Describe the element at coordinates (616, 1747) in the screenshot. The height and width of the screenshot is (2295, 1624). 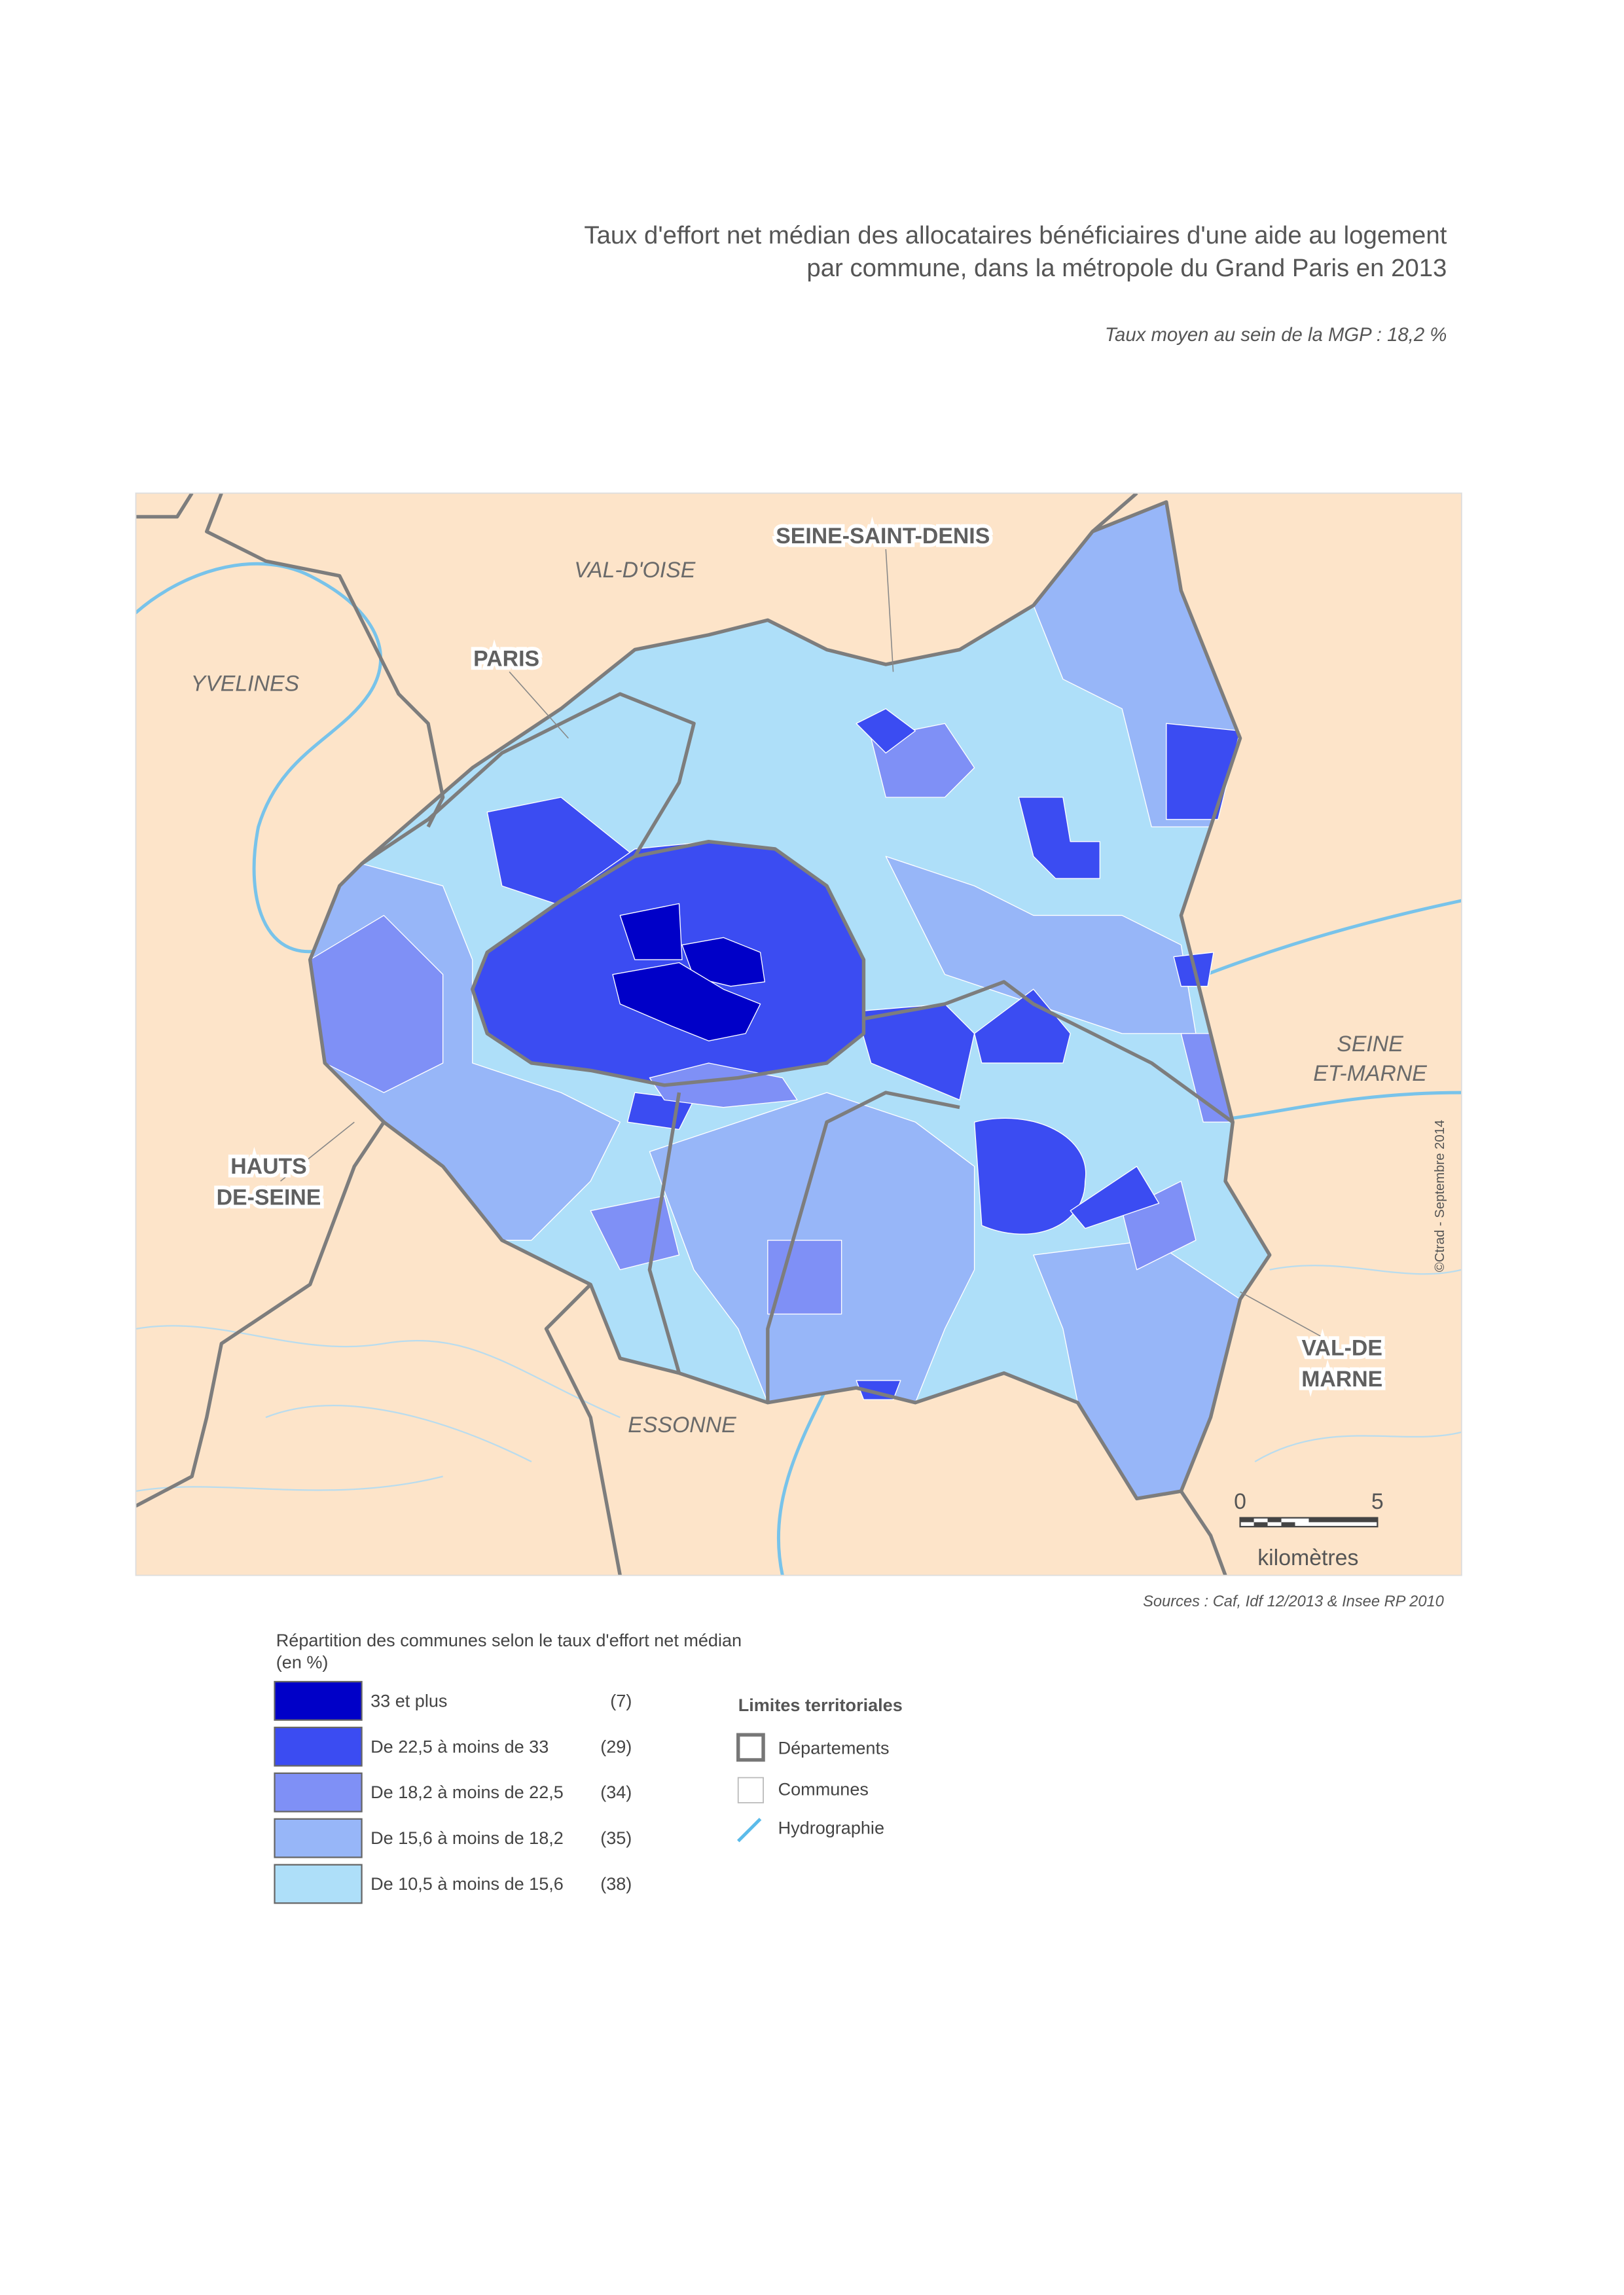
I see `legend-count: (29)` at that location.